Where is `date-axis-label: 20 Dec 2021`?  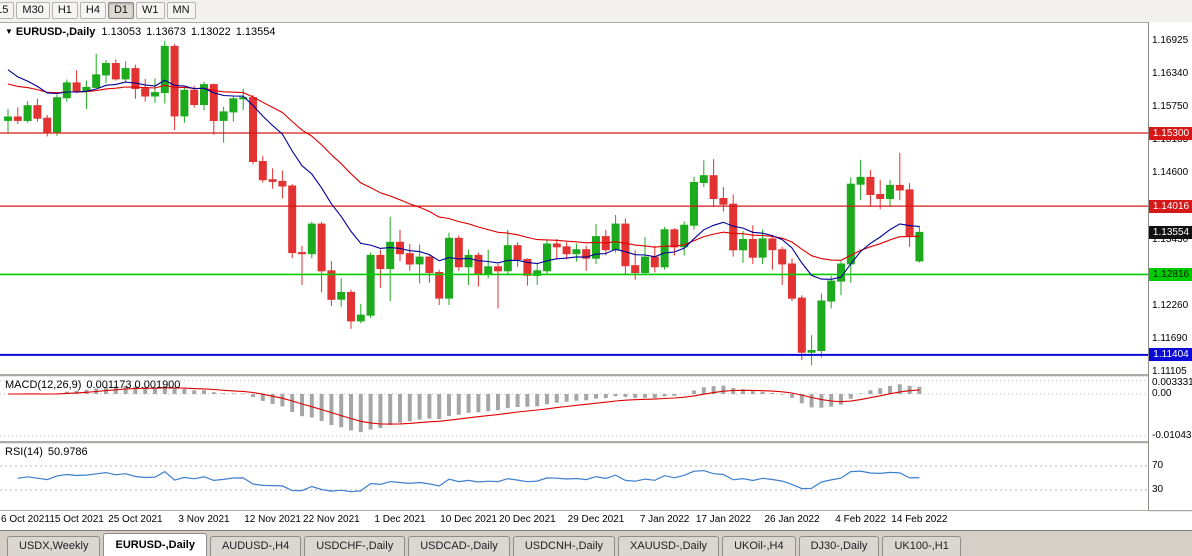
date-axis-label: 20 Dec 2021 is located at coordinates (527, 519).